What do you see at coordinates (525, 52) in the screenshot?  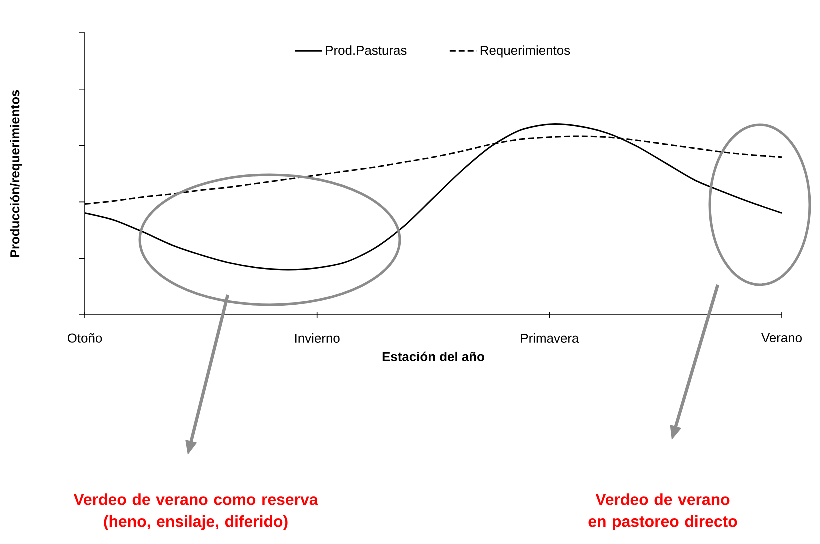 I see `legend-label: Requerimientos` at bounding box center [525, 52].